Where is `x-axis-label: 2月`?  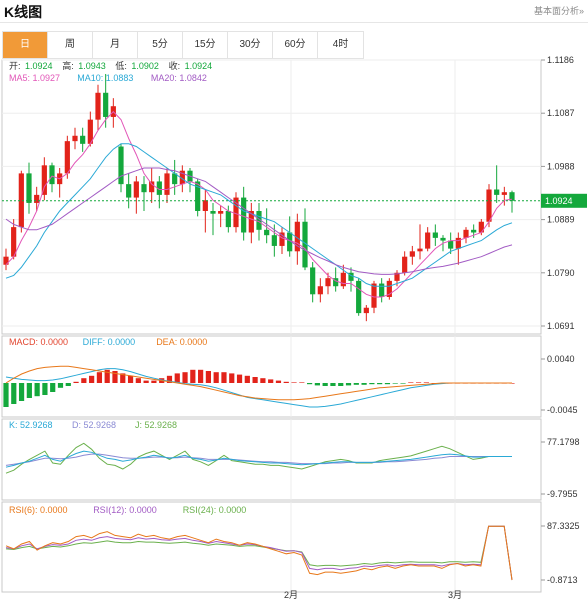 x-axis-label: 2月 is located at coordinates (291, 595).